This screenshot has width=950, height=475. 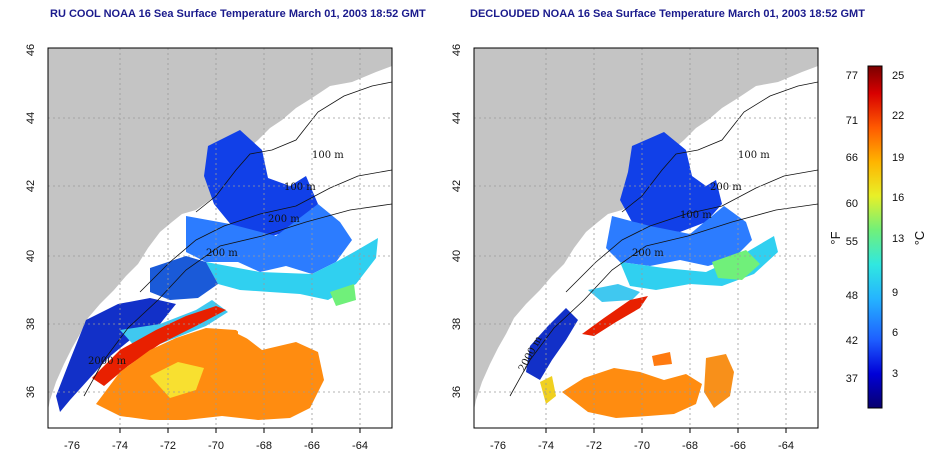 What do you see at coordinates (107, 361) in the screenshot?
I see `contour-label: 2000 m` at bounding box center [107, 361].